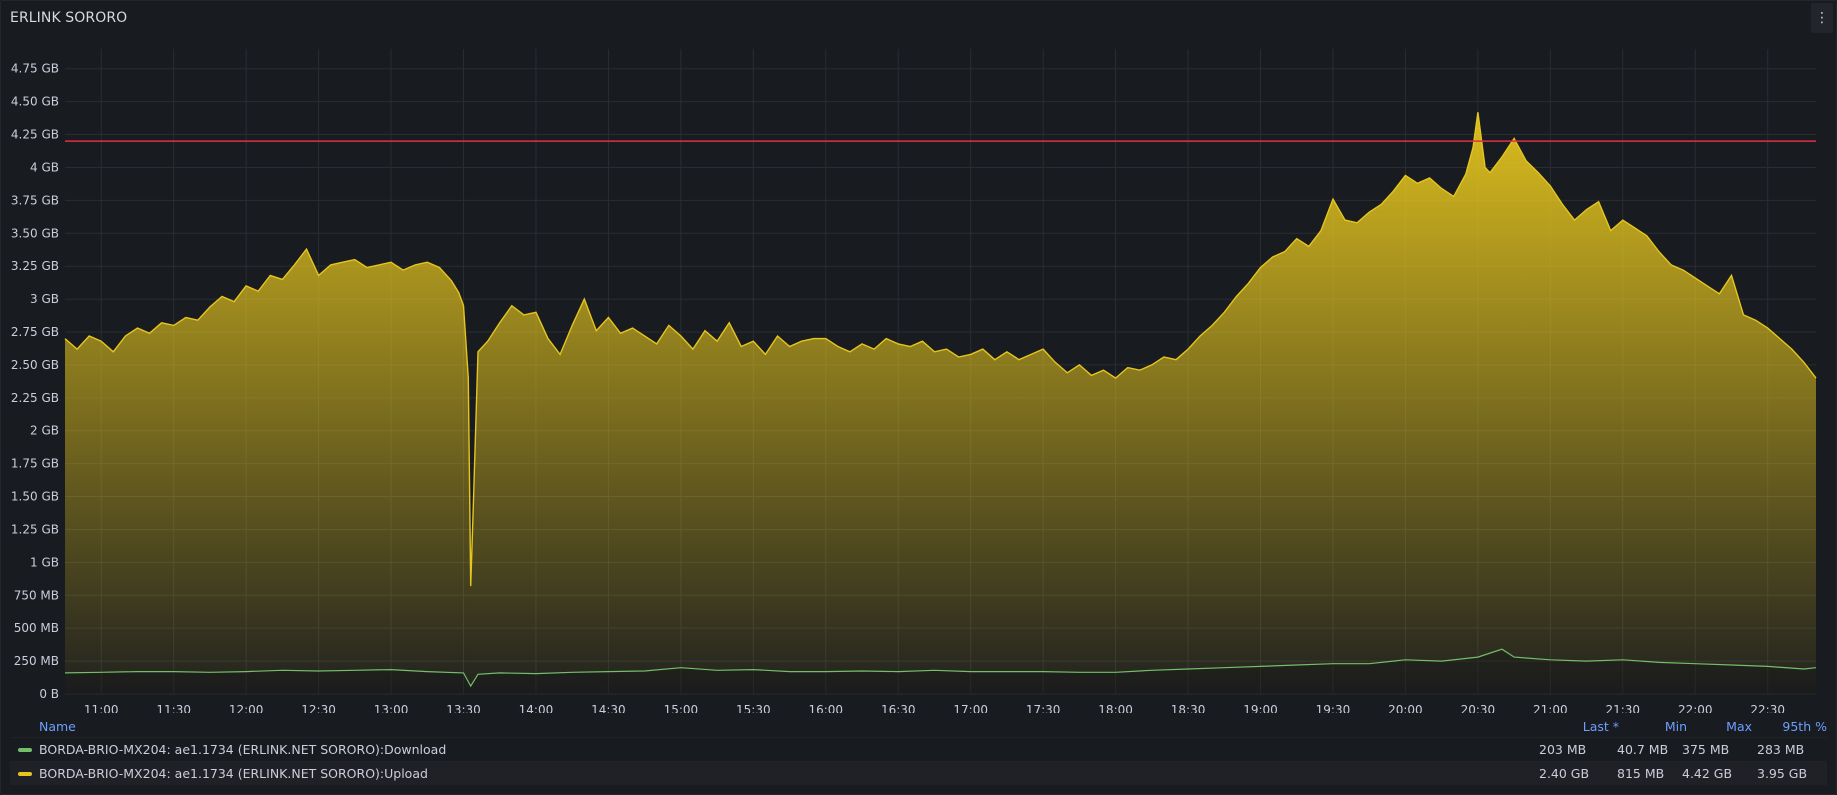 The image size is (1837, 795). I want to click on legend-max-value: 375 MB, so click(1706, 749).